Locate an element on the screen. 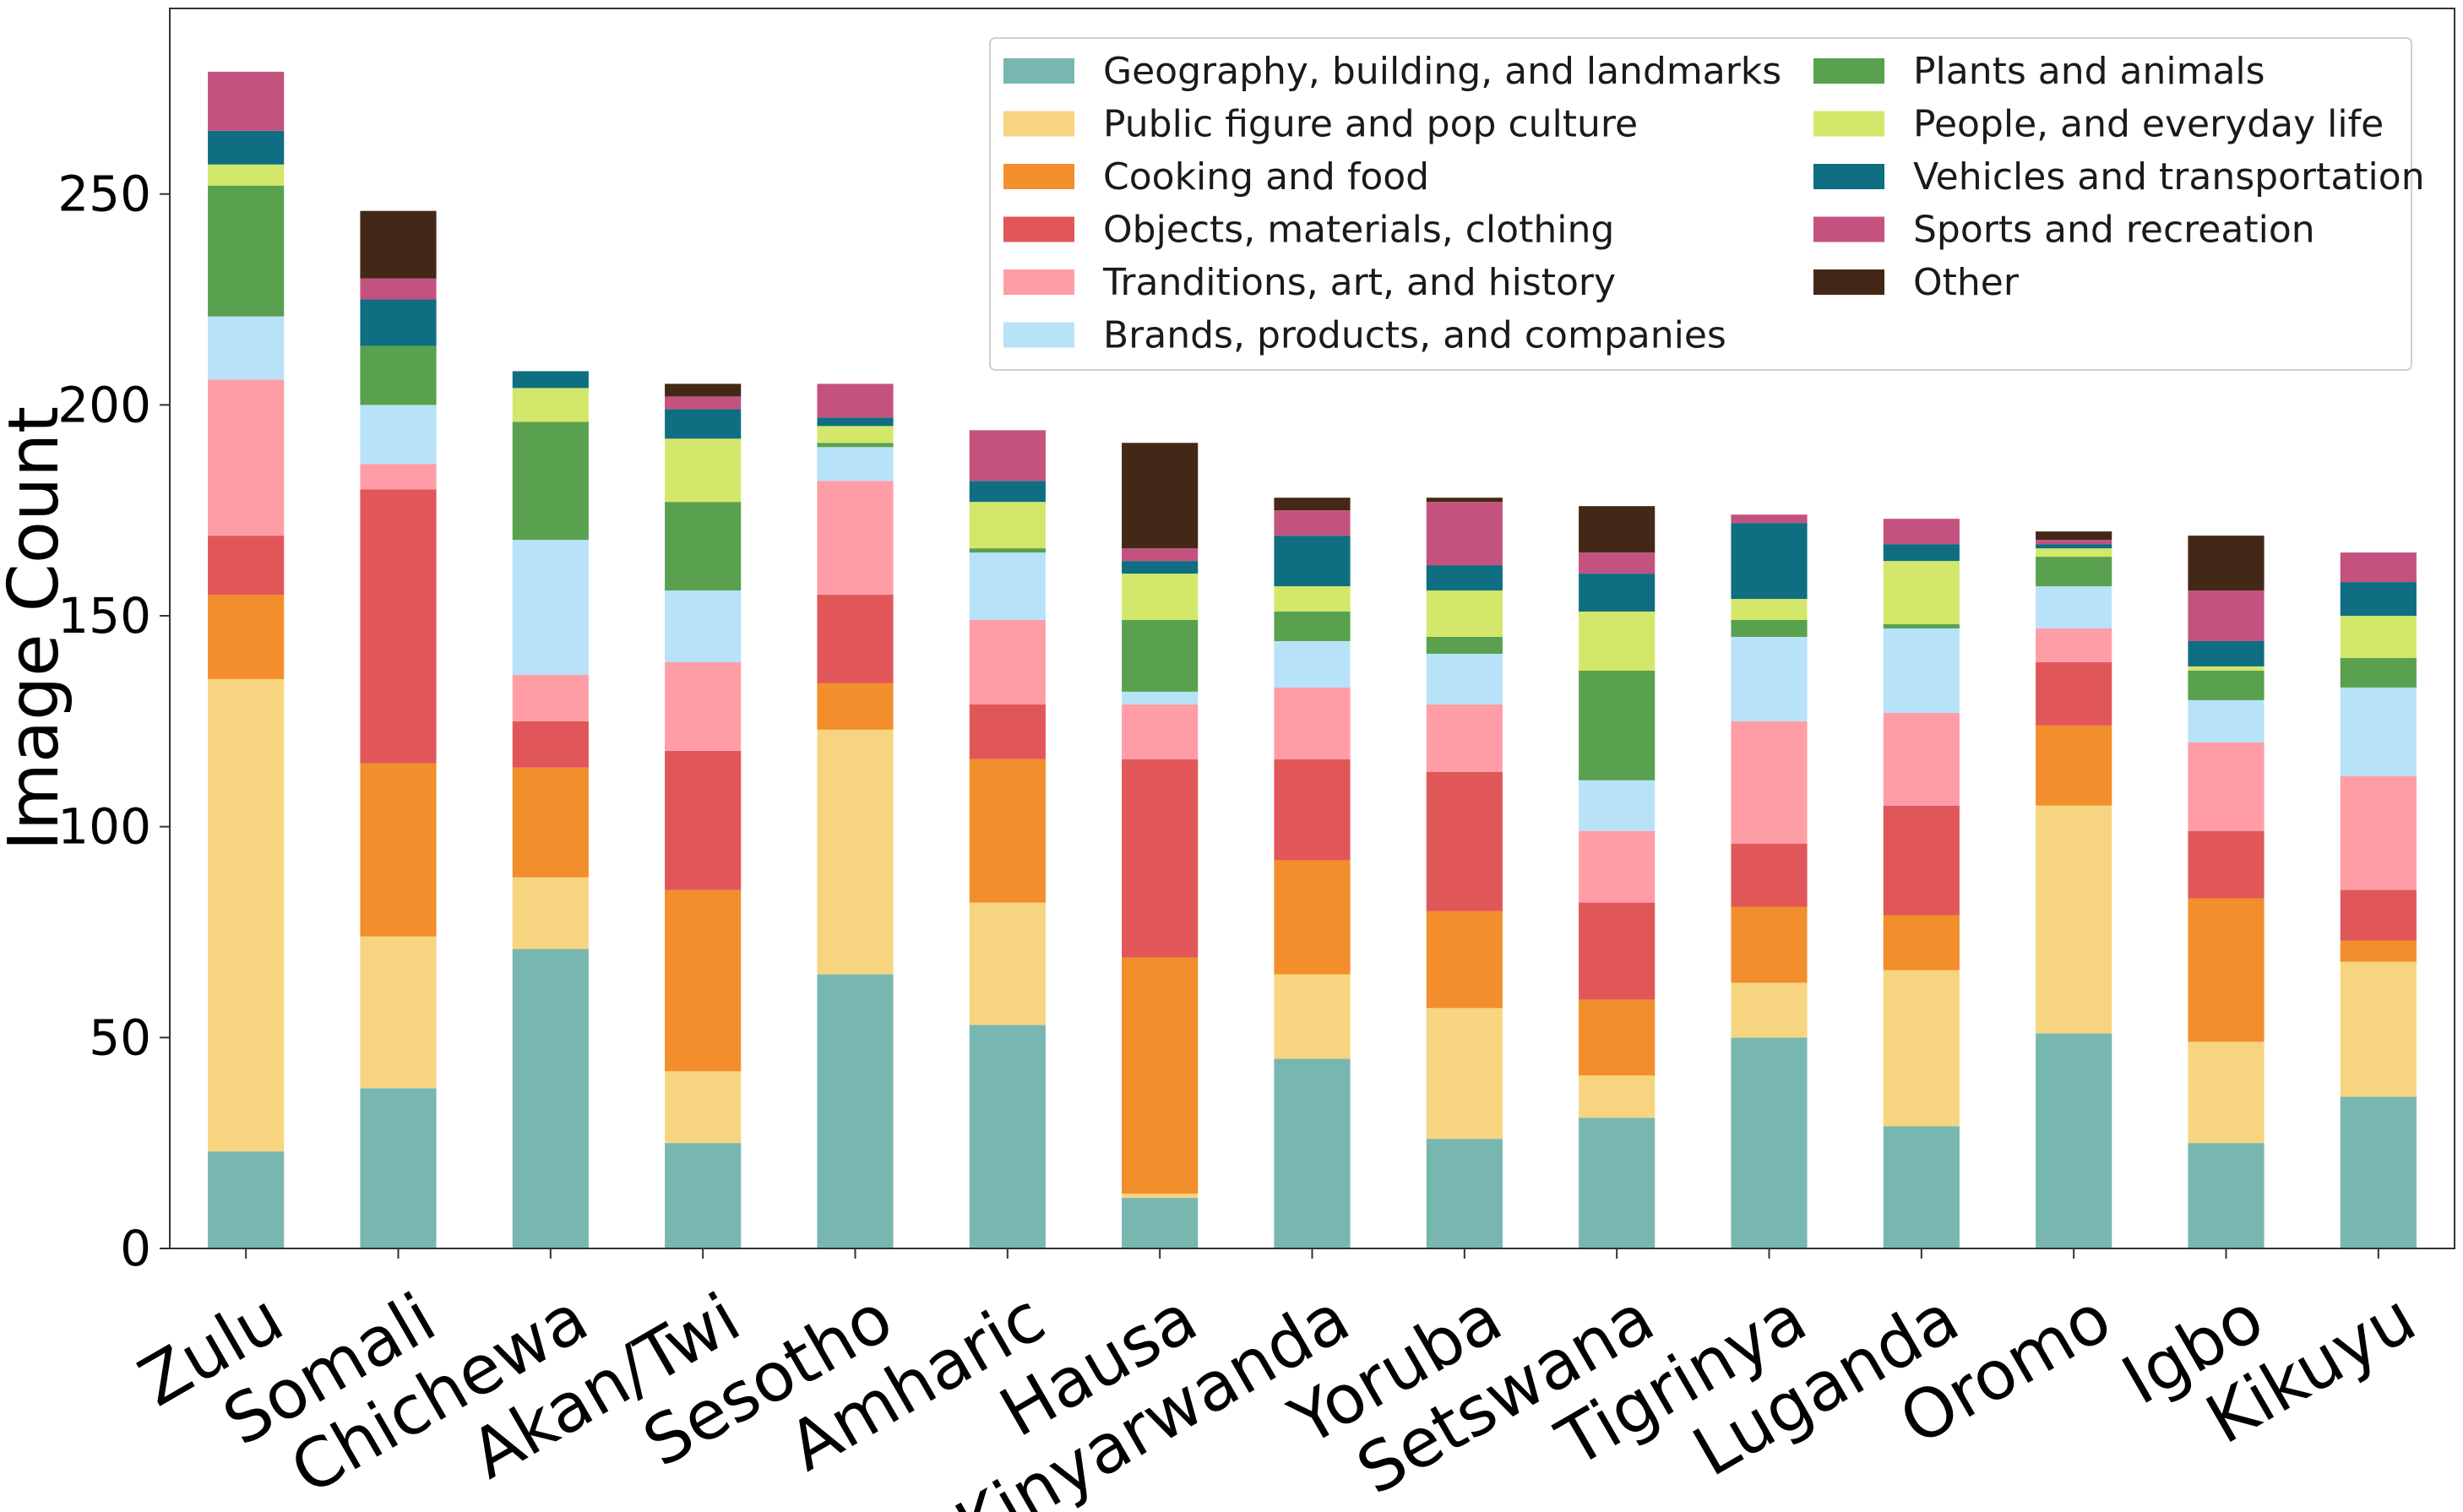 The width and height of the screenshot is (2463, 1512). bar-segment-oromo-s6 is located at coordinates (2074, 572).